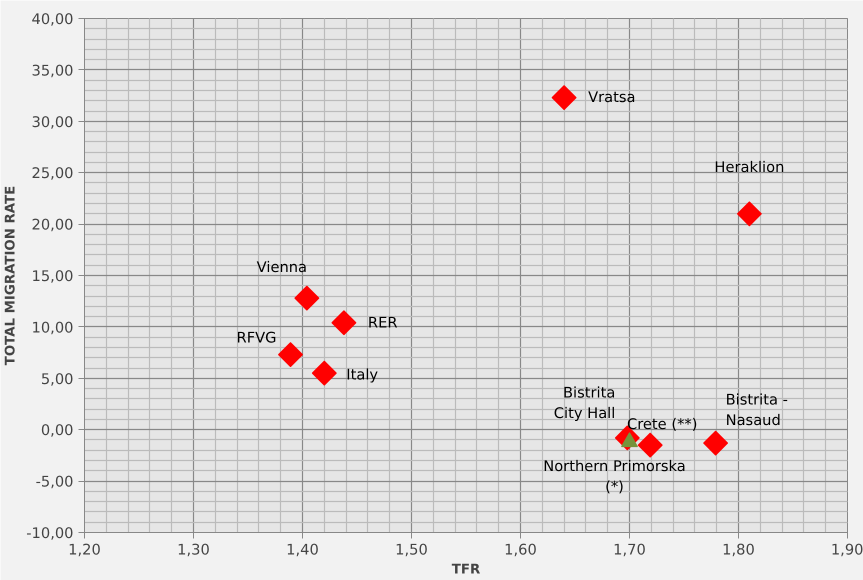  I want to click on y-tick-label: 5,00, so click(57, 379).